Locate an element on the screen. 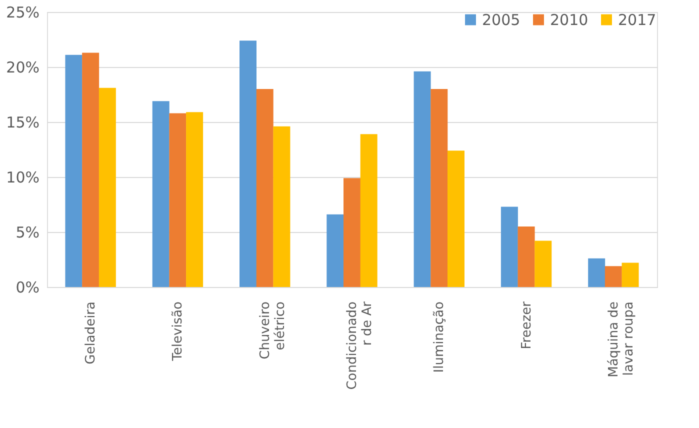  y-tick-label: 10% is located at coordinates (23, 177).